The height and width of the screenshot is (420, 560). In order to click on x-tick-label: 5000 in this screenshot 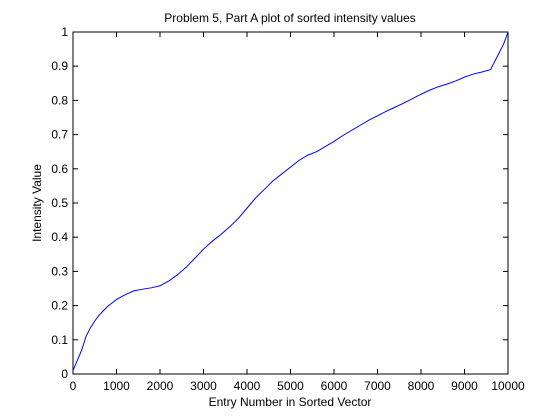, I will do `click(290, 386)`.